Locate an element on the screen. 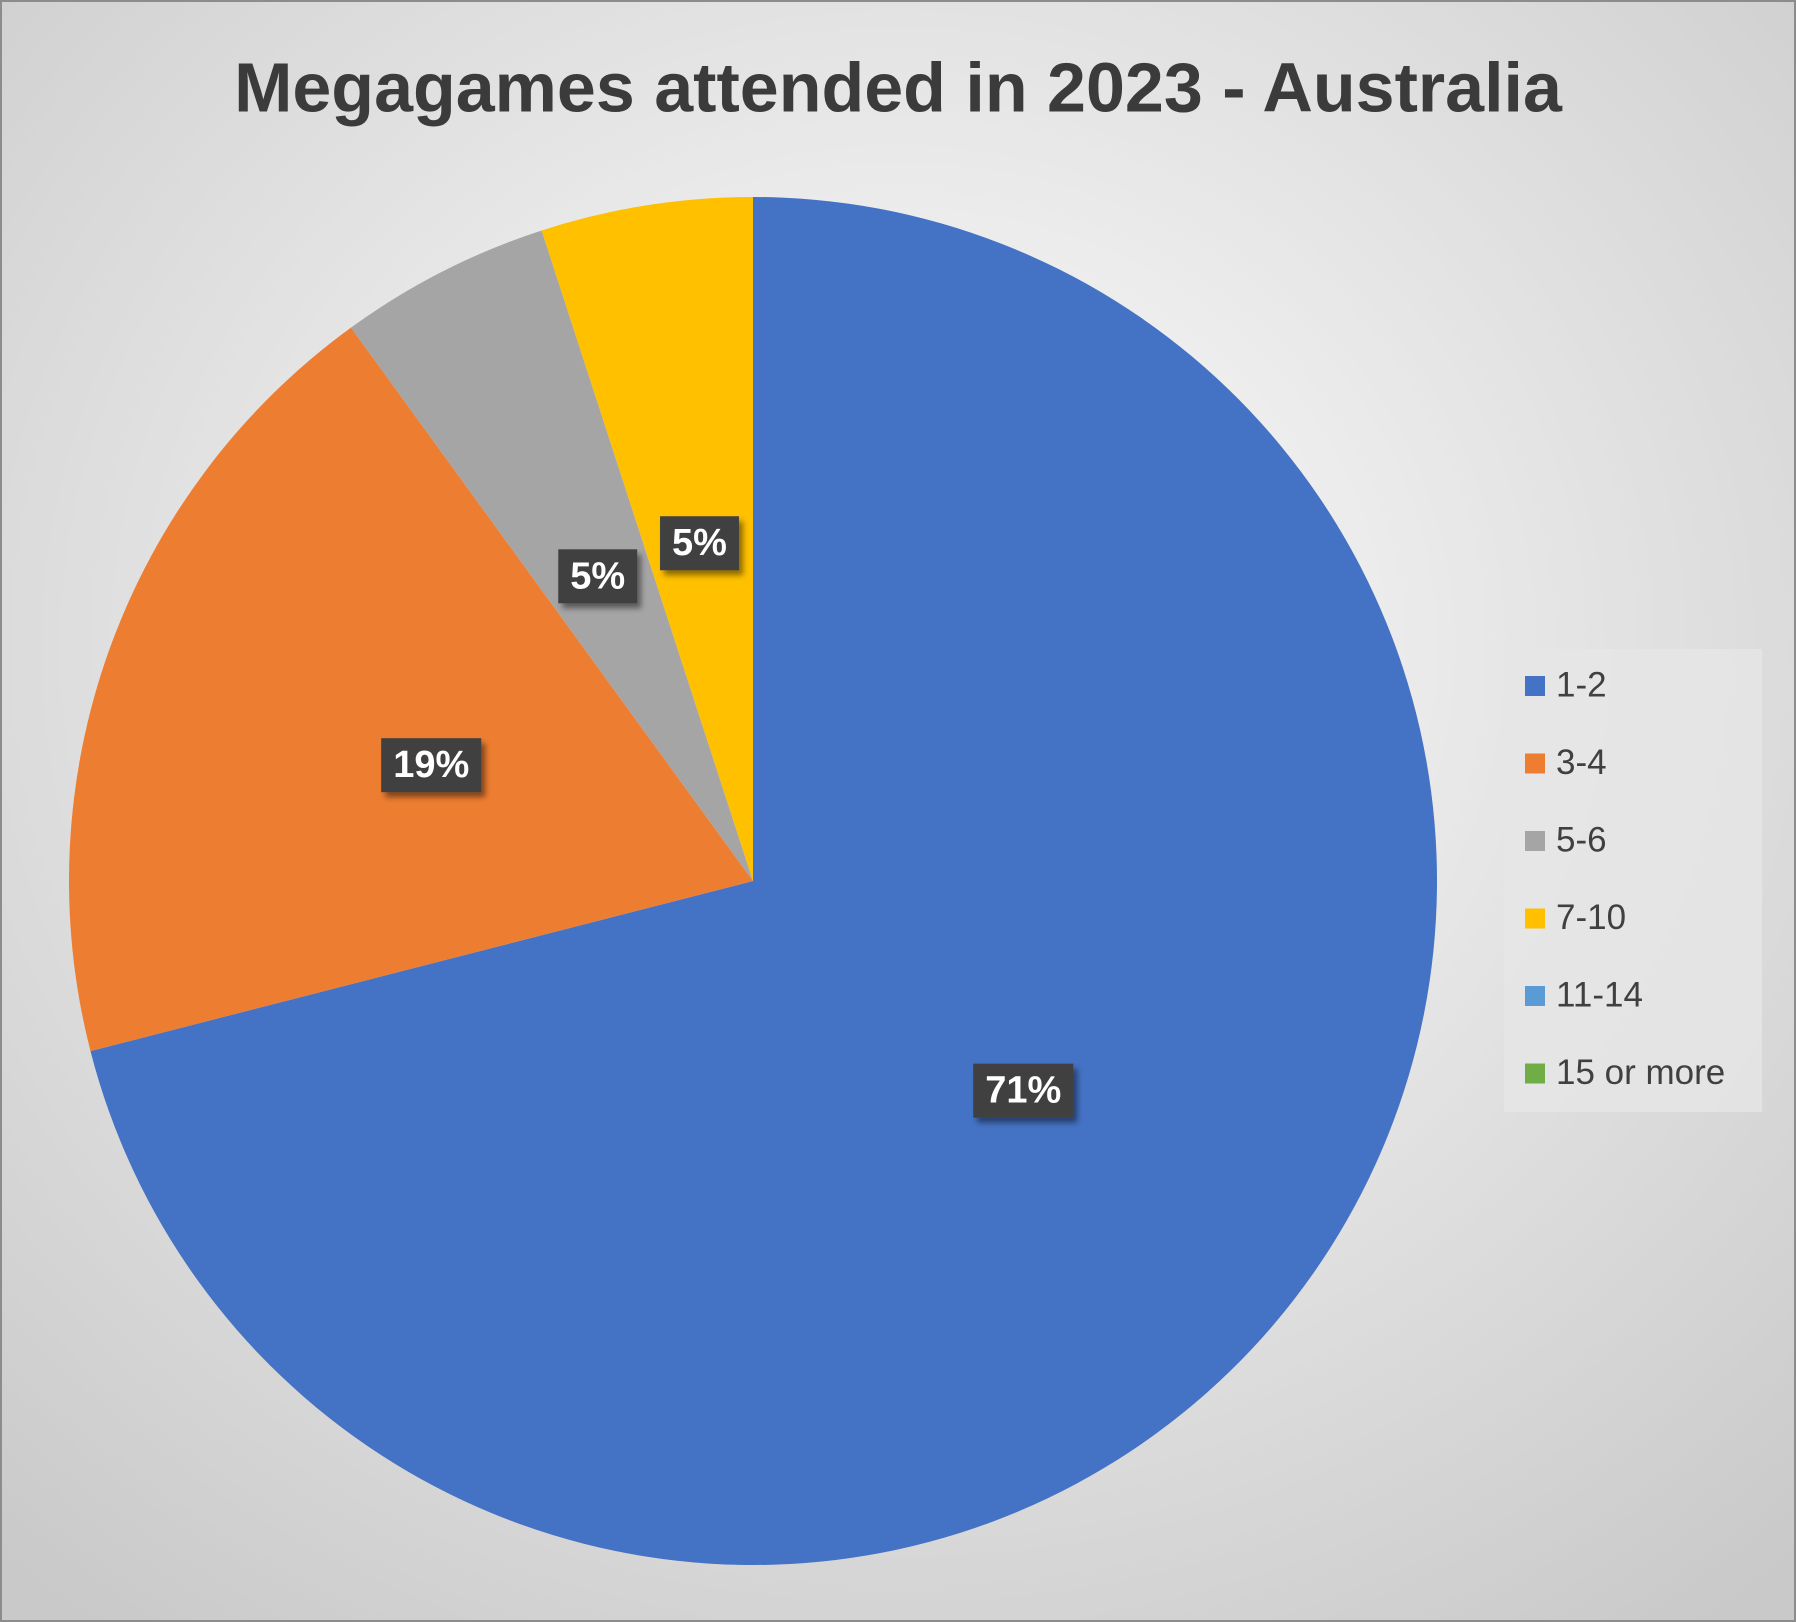 The width and height of the screenshot is (1796, 1622). legend-label: 3-4 is located at coordinates (1581, 762).